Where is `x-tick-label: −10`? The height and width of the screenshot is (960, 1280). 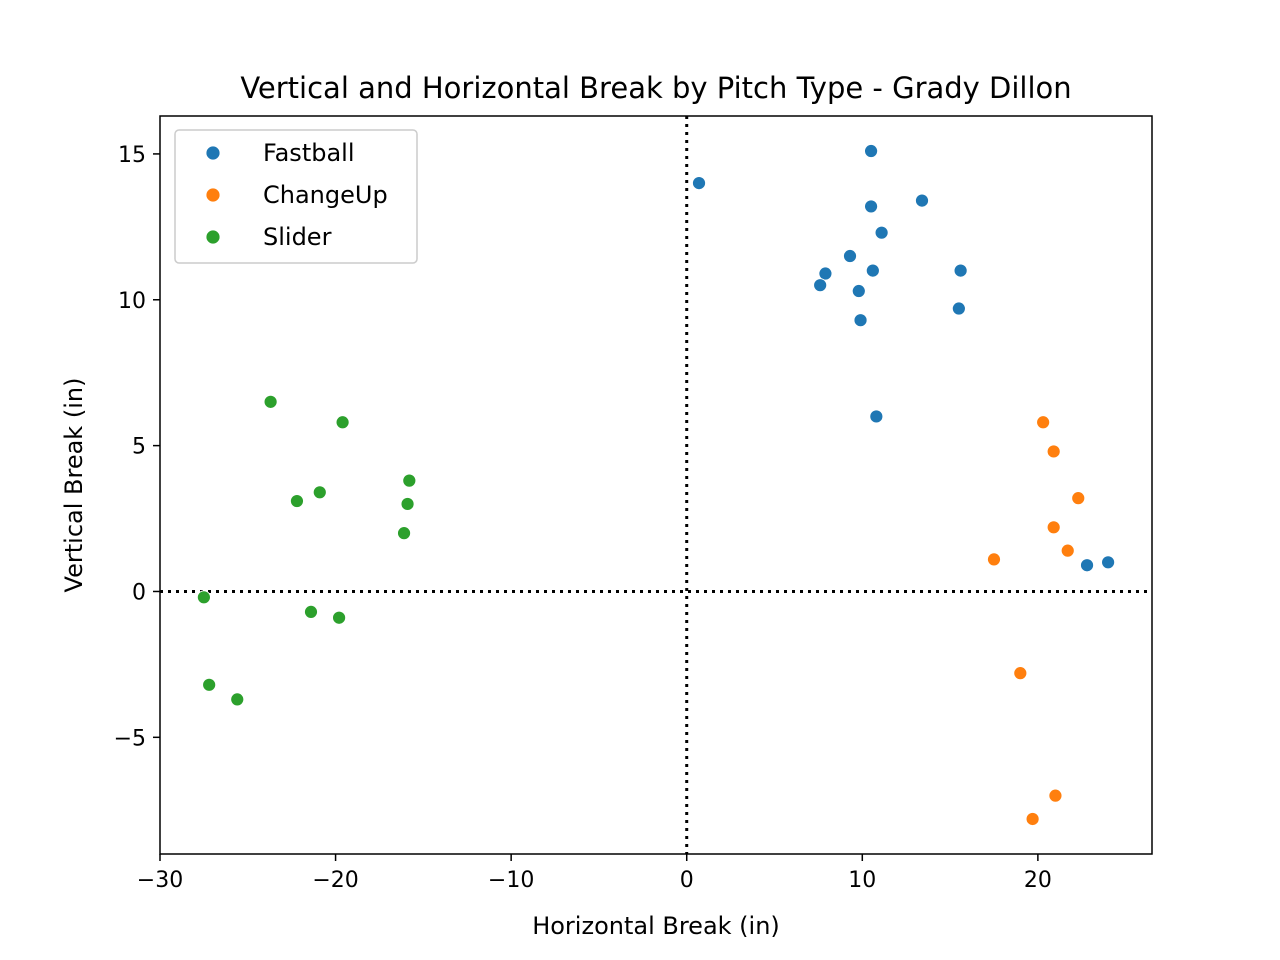
x-tick-label: −10 is located at coordinates (511, 880).